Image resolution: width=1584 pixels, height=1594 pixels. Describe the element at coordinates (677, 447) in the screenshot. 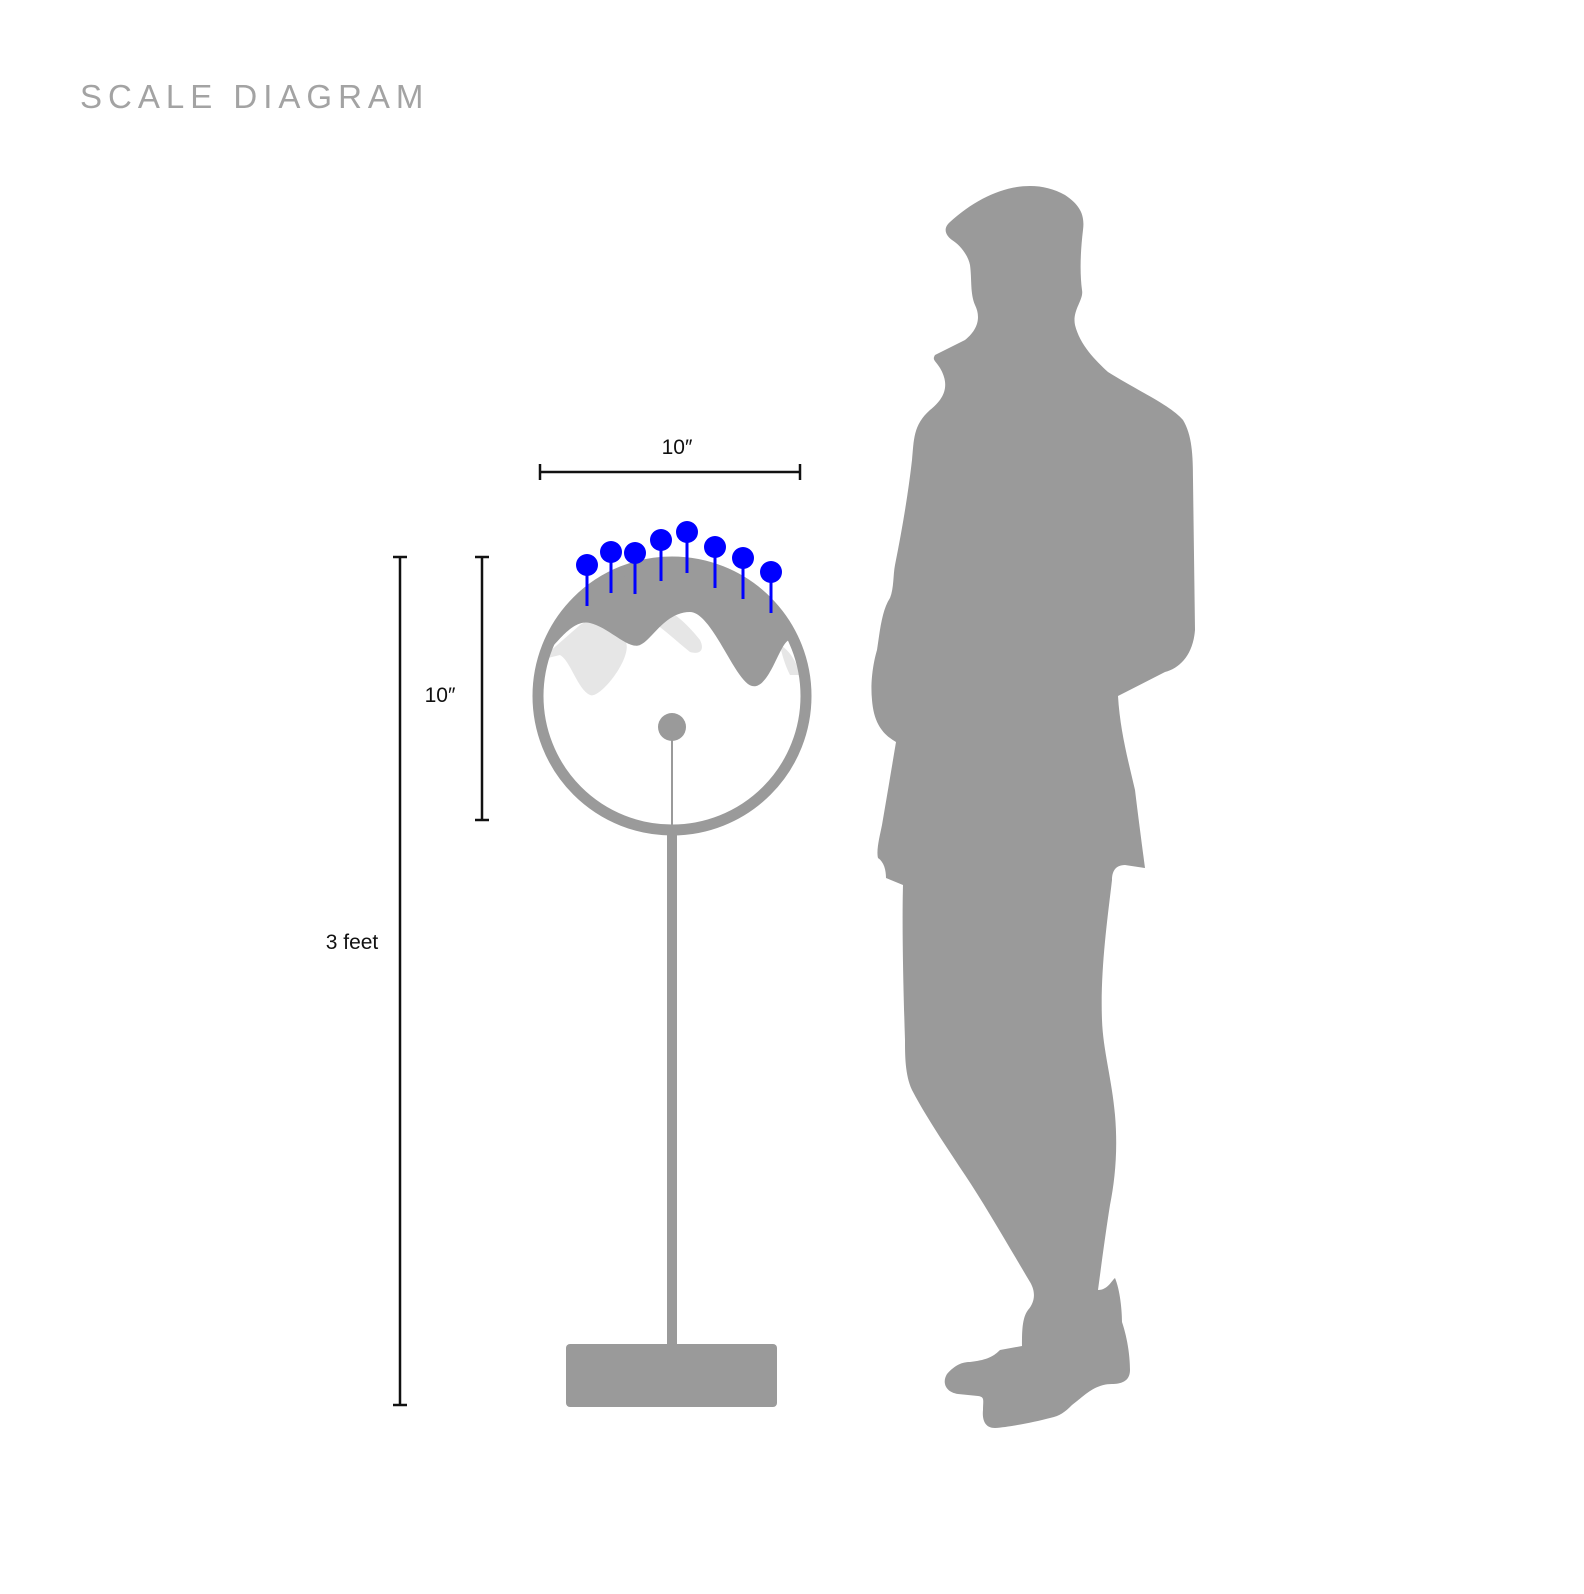

I see `width-dimension-label: 10″` at that location.